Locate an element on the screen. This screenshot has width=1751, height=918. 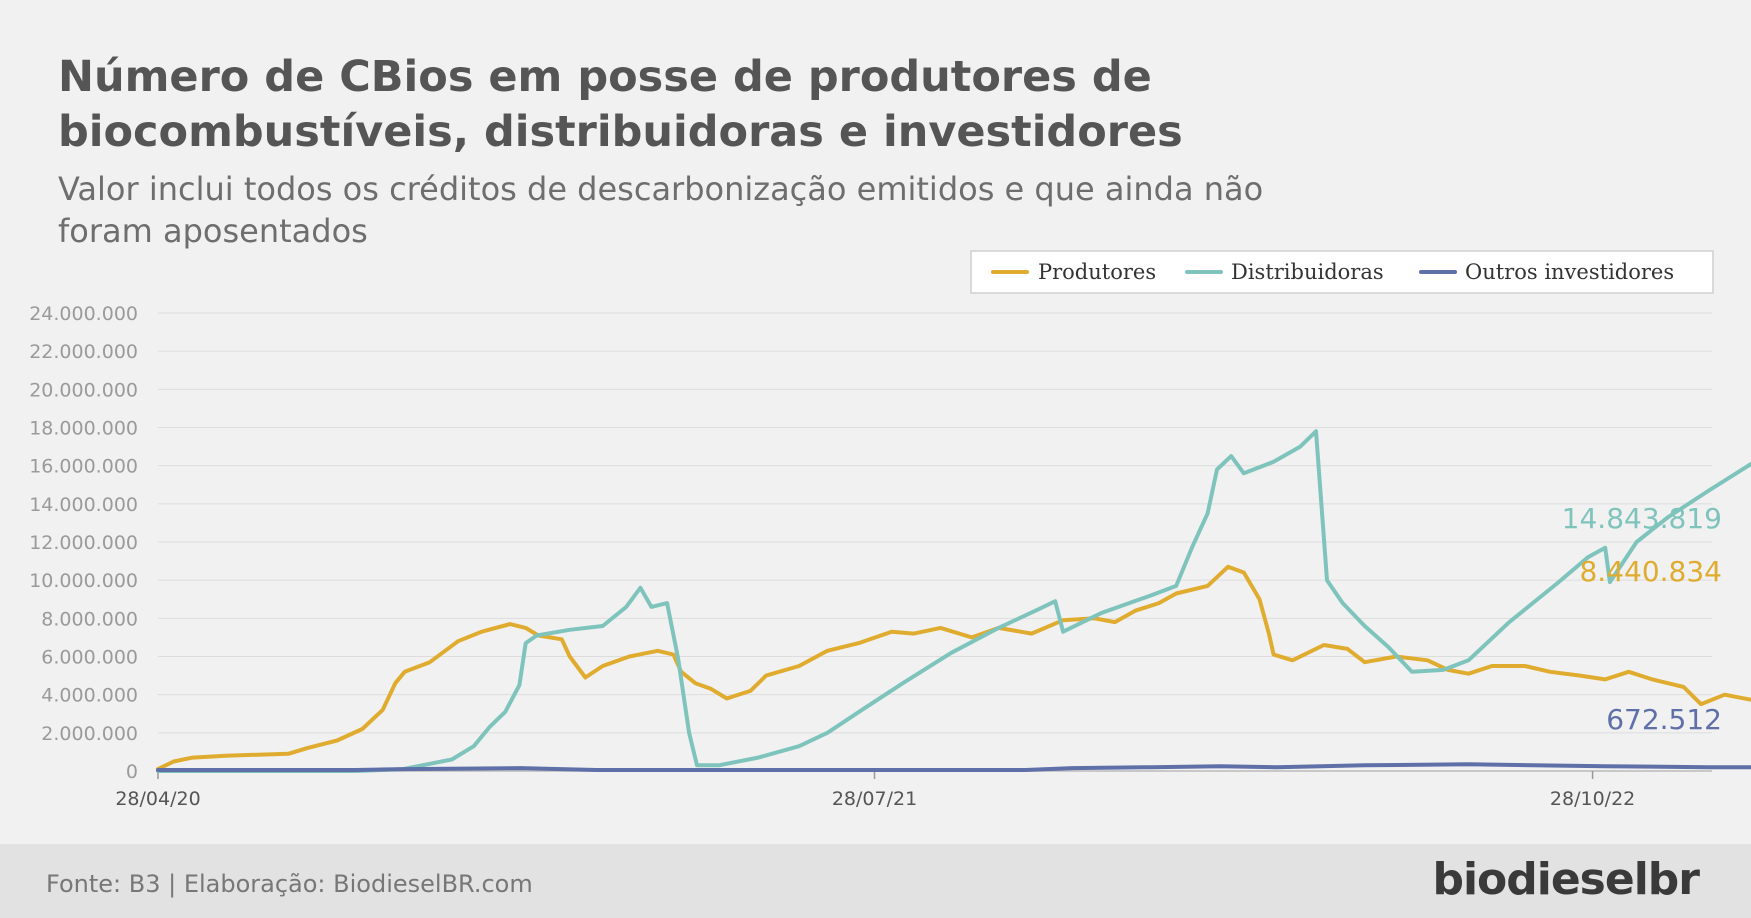
x-axis: 28/04/20 28/07/21 28/10/22 is located at coordinates (875, 790).